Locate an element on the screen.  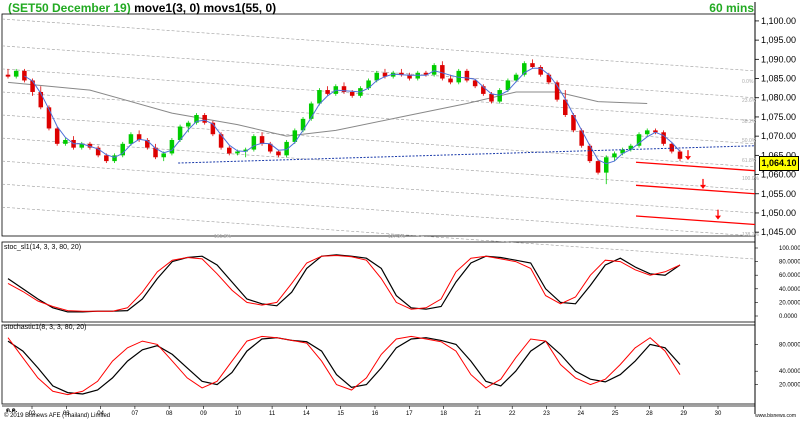
time-tick-label: 09 is located at coordinates (203, 414).